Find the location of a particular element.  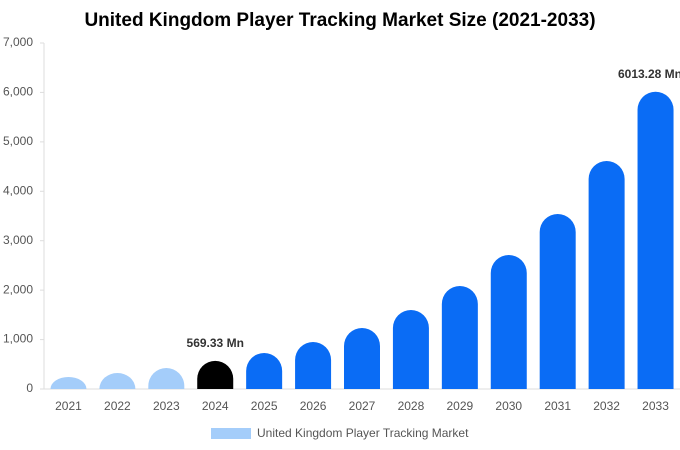

y-tick-label: 3,000 is located at coordinates (18, 240).